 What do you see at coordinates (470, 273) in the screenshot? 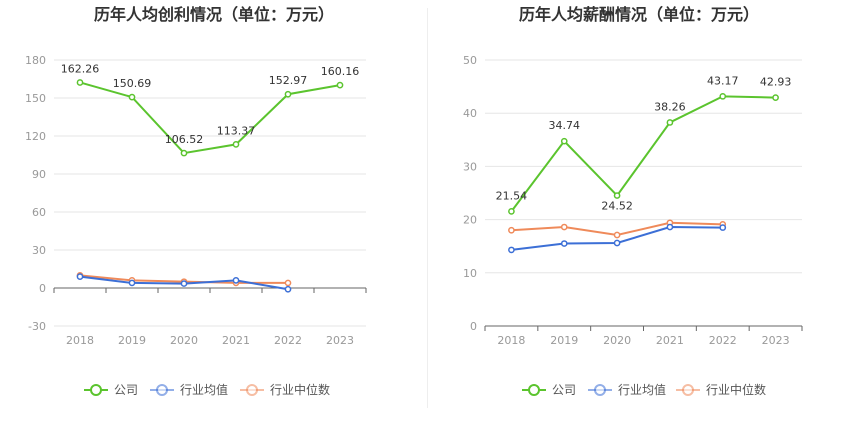
I see `y-tick-label: 10` at bounding box center [470, 273].